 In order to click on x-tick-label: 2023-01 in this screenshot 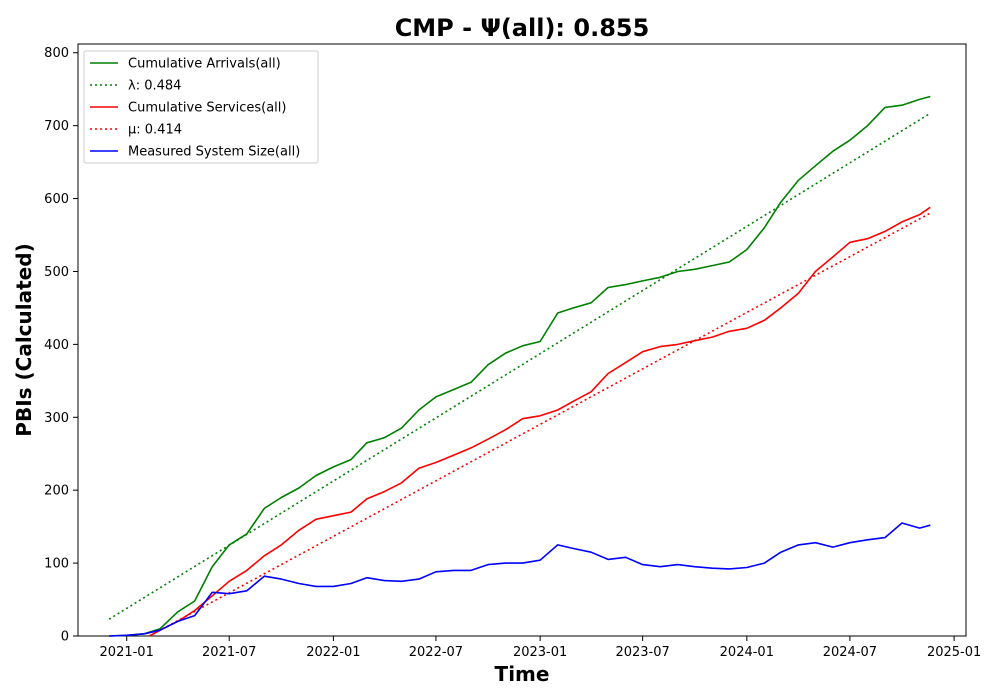, I will do `click(540, 652)`.